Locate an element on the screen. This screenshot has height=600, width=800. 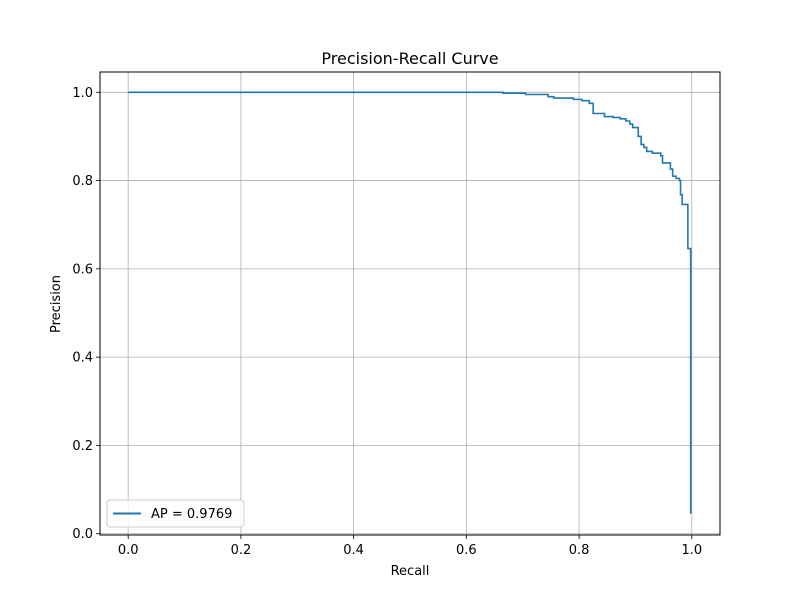
y-tick-label: 1.0 is located at coordinates (82, 93).